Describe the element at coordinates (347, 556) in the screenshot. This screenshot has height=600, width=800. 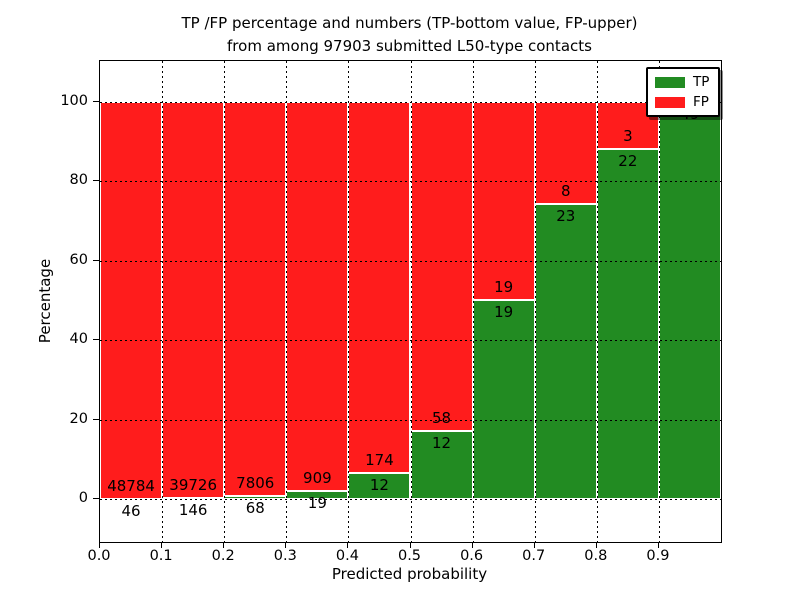
I see `x-tick-label: 0.4` at that location.